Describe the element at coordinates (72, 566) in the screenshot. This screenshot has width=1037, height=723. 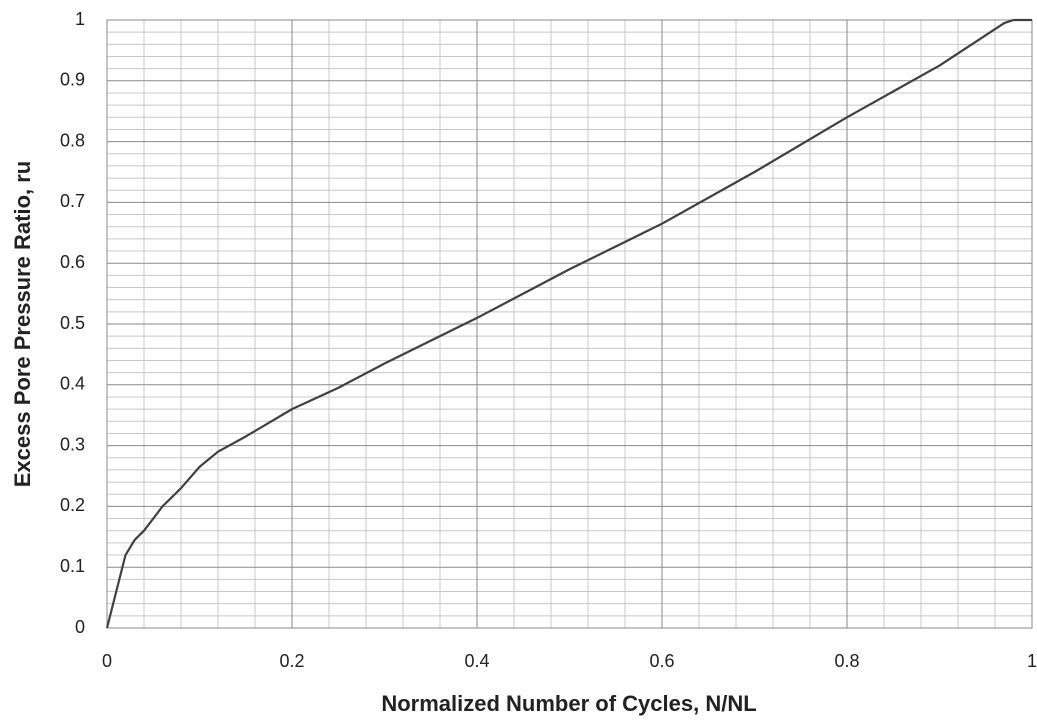
I see `y-tick-label: 0.1` at that location.